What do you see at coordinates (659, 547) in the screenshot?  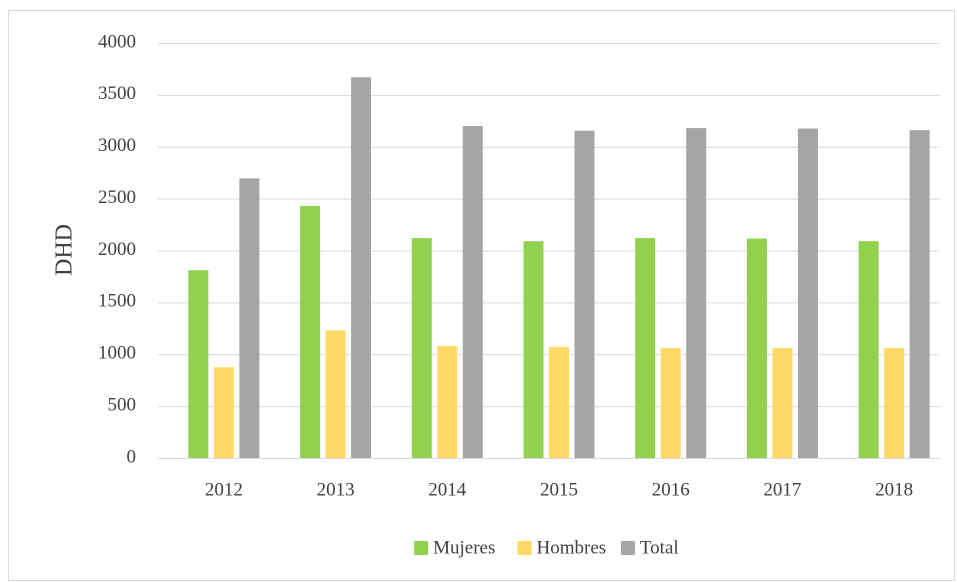 I see `legend-label: Total` at bounding box center [659, 547].